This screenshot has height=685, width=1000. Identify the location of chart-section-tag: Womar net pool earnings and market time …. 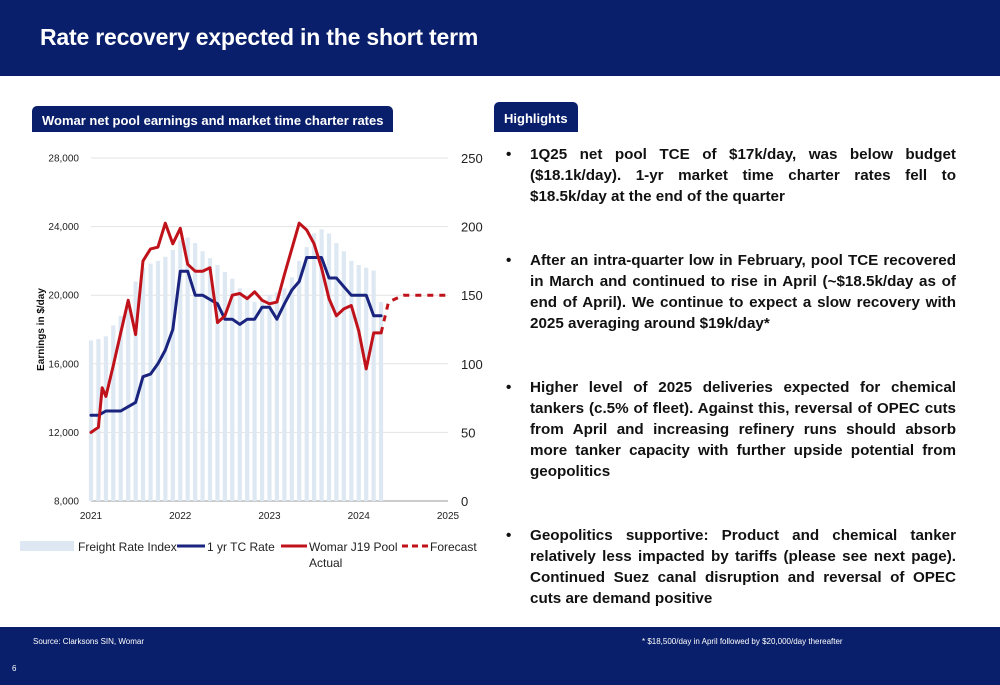
(213, 119).